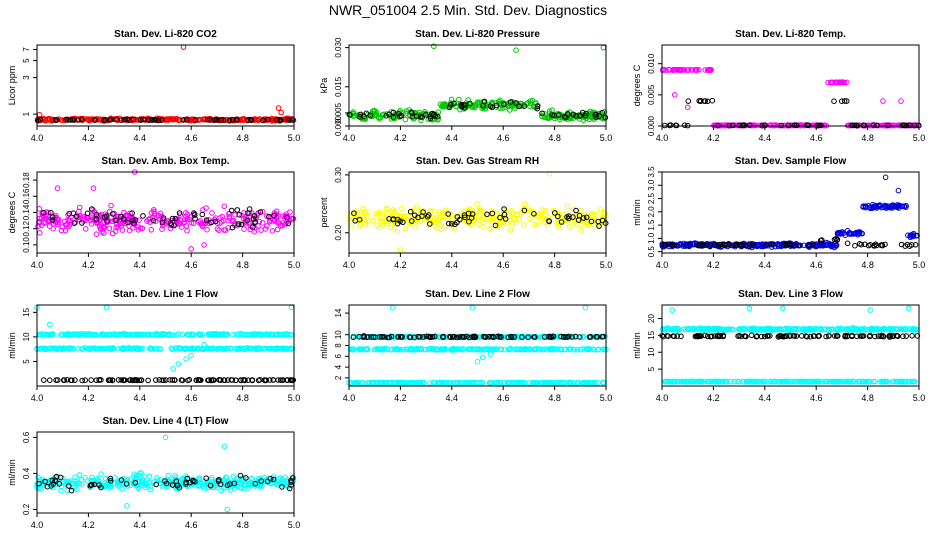 This screenshot has width=936, height=540. What do you see at coordinates (165, 294) in the screenshot?
I see `panel-title: Stan. Dev. Line 1 Flow` at bounding box center [165, 294].